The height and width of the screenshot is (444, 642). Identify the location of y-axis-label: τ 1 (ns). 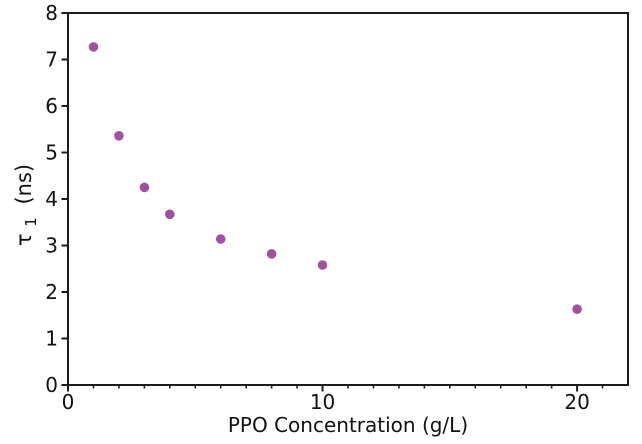
(26, 205).